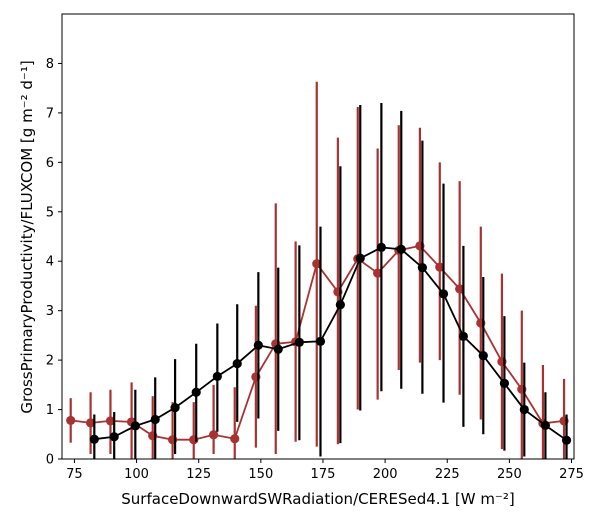 The width and height of the screenshot is (600, 525). Describe the element at coordinates (50, 361) in the screenshot. I see `y-tick-label: 2` at that location.